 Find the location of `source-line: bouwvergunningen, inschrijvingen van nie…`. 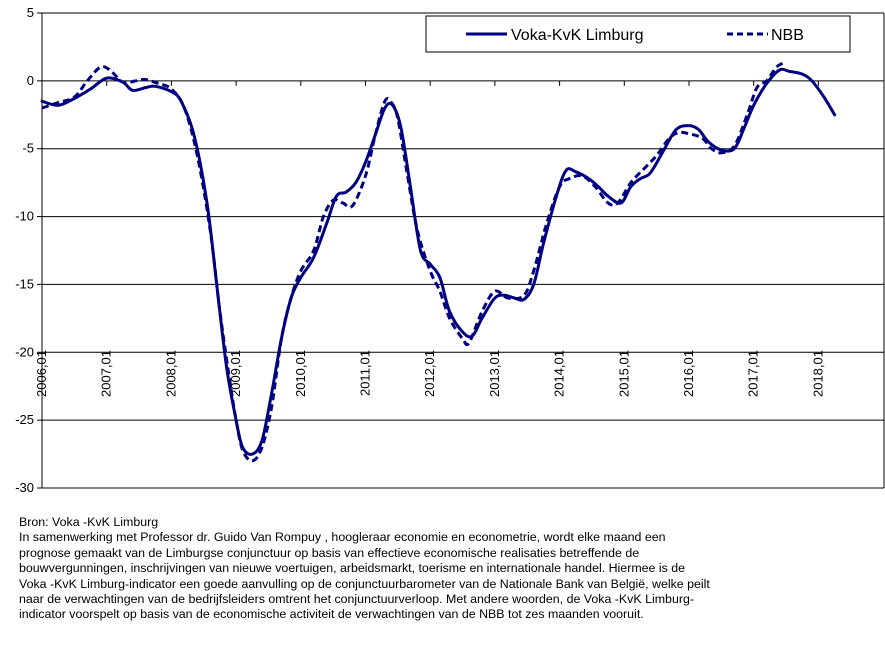

source-line: bouwvergunningen, inschrijvingen van nie… is located at coordinates (352, 568).